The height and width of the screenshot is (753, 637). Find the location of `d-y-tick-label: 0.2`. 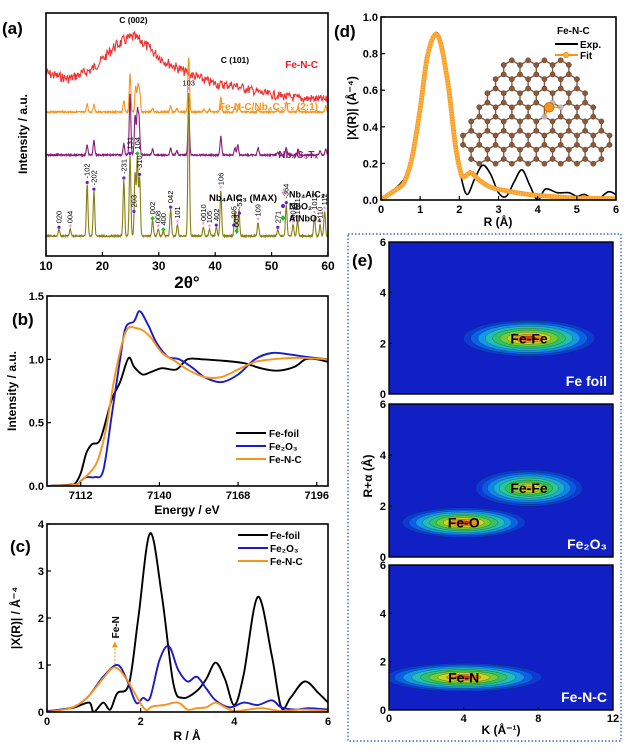

d-y-tick-label: 0.2 is located at coordinates (370, 164).